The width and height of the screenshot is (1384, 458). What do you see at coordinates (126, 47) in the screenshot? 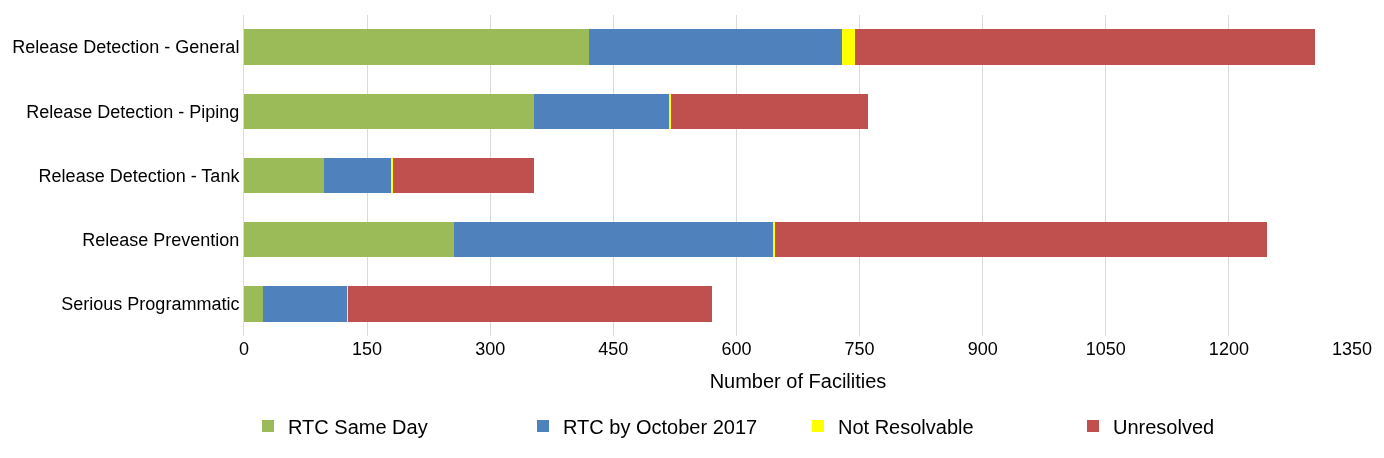
I see `y-tick-label: Release Detection - General` at bounding box center [126, 47].